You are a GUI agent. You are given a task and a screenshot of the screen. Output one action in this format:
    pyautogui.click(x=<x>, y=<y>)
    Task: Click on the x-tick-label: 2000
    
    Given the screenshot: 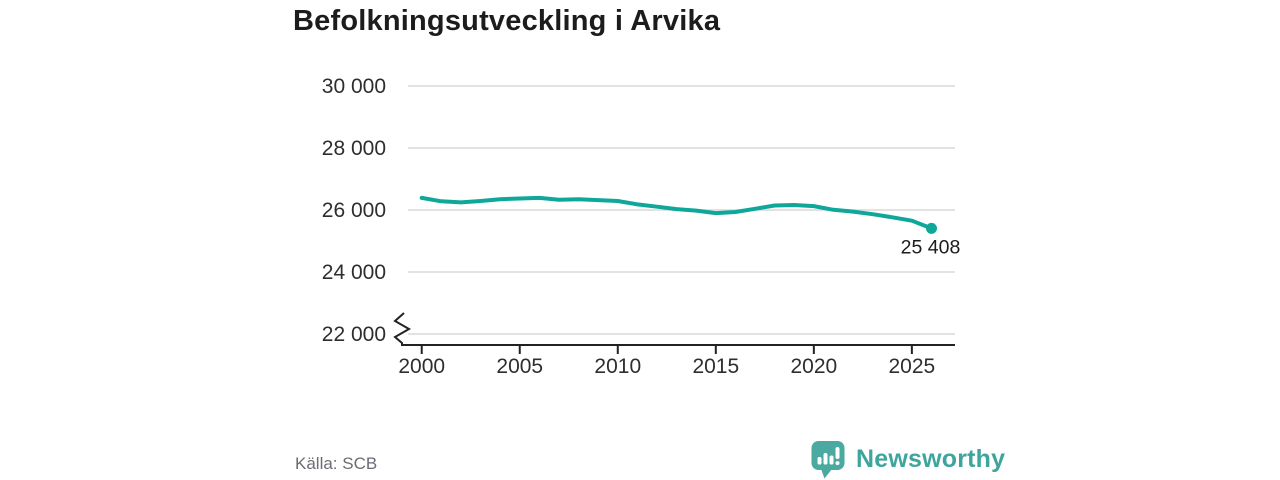 What is the action you would take?
    pyautogui.click(x=421, y=366)
    